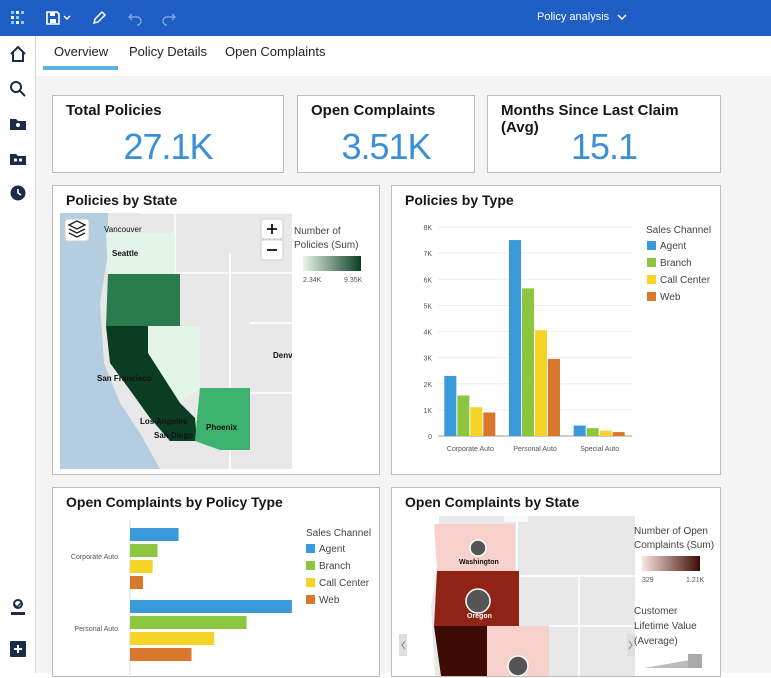  Describe the element at coordinates (18, 18) in the screenshot. I see `app-switcher-icon` at that location.